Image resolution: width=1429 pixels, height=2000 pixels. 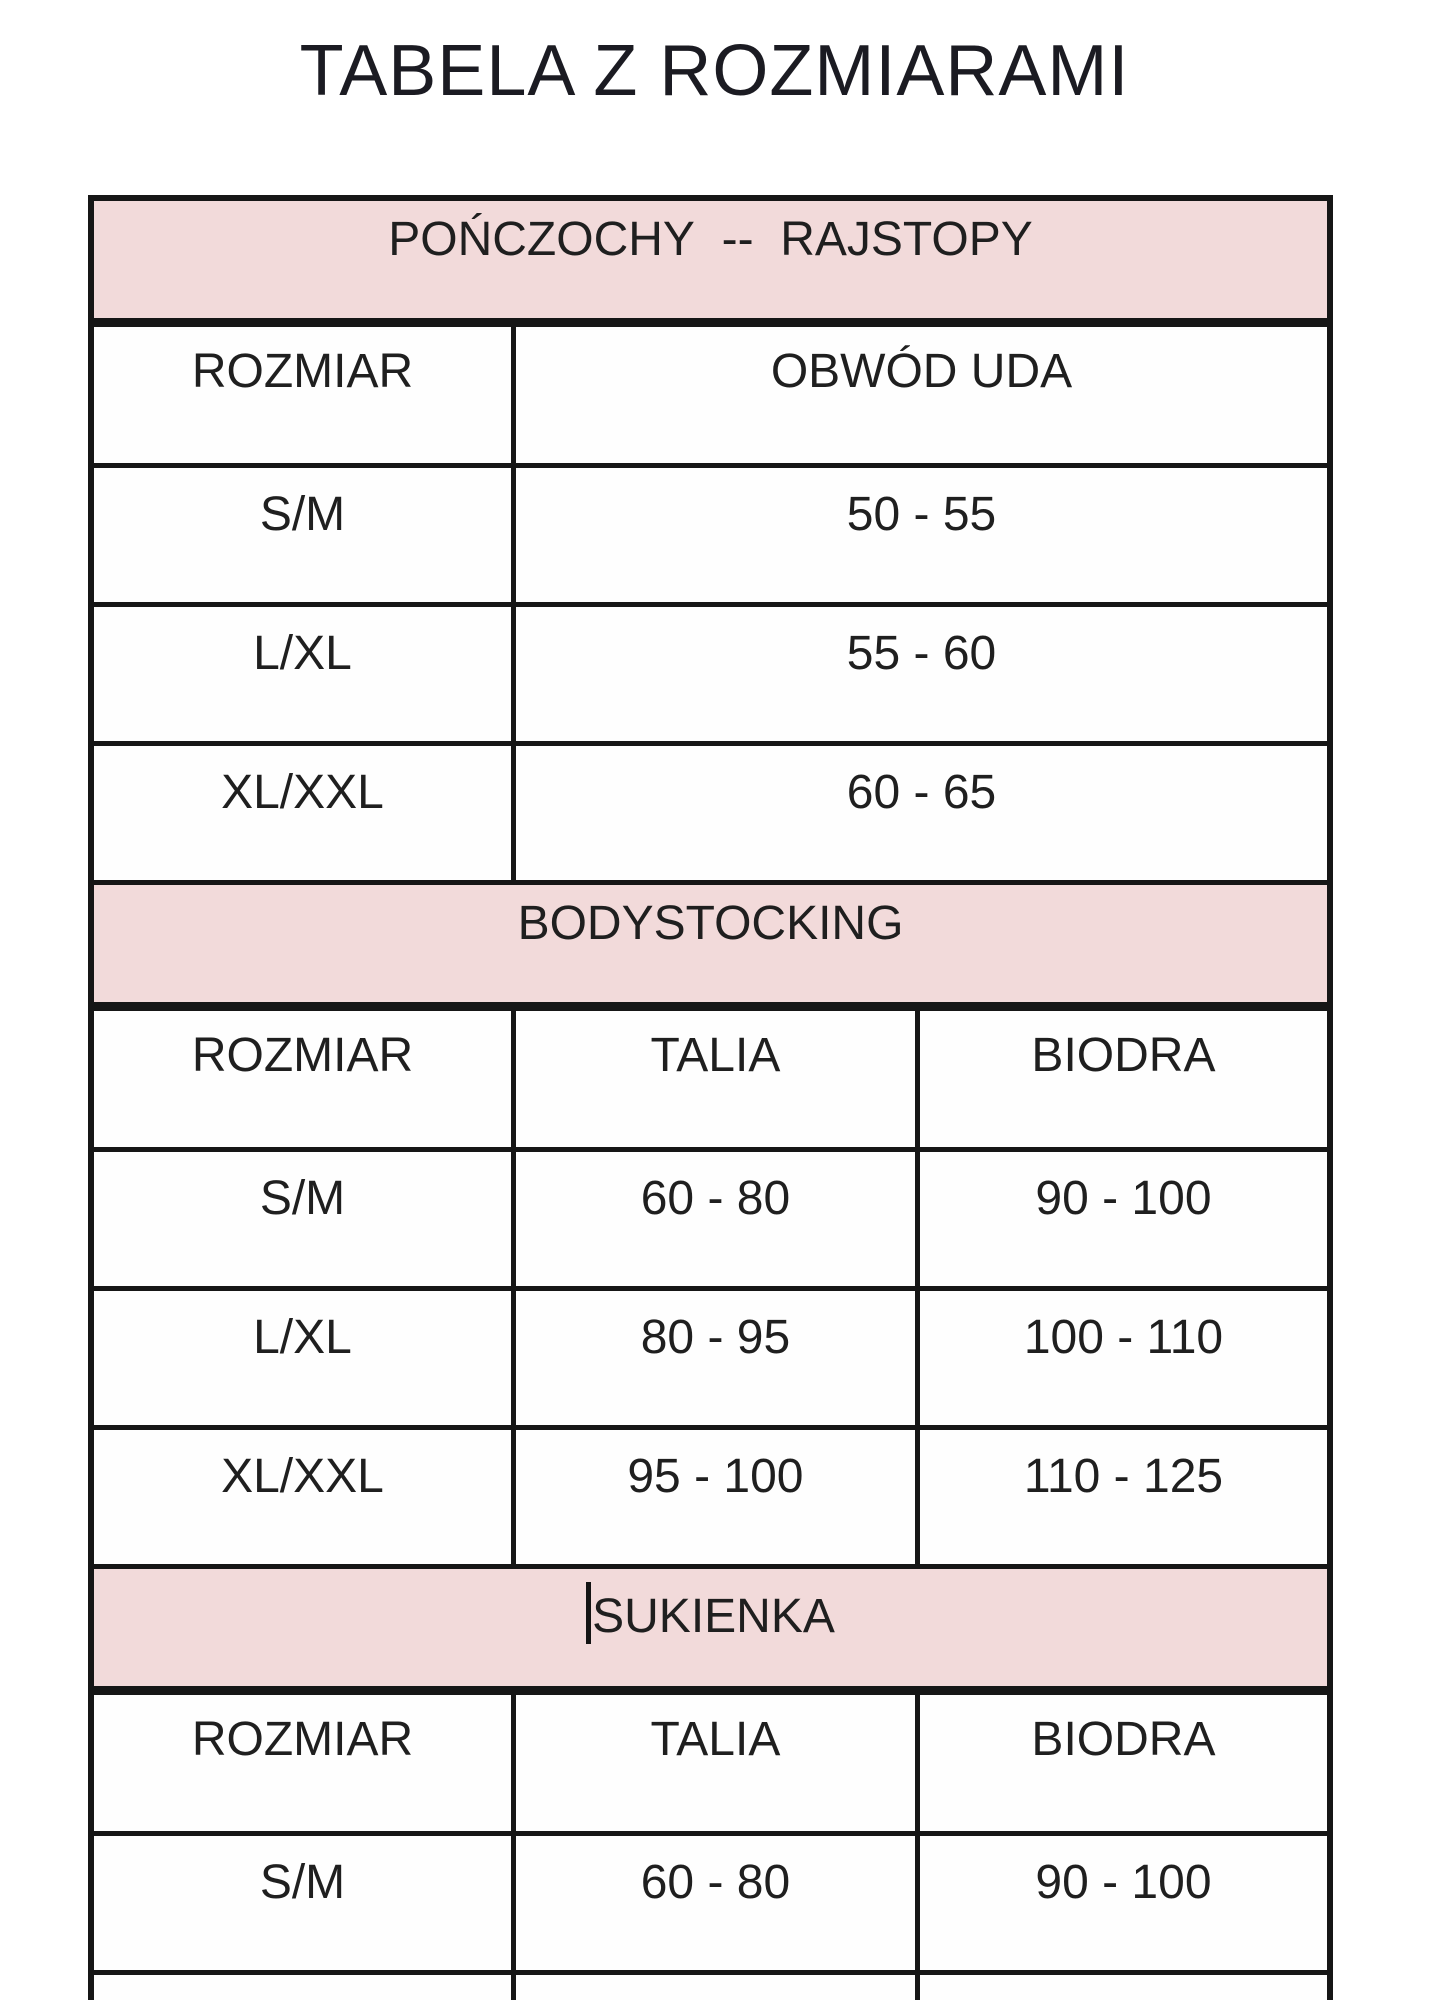 What do you see at coordinates (921, 674) in the screenshot?
I see `value-cell: 55 - 60` at bounding box center [921, 674].